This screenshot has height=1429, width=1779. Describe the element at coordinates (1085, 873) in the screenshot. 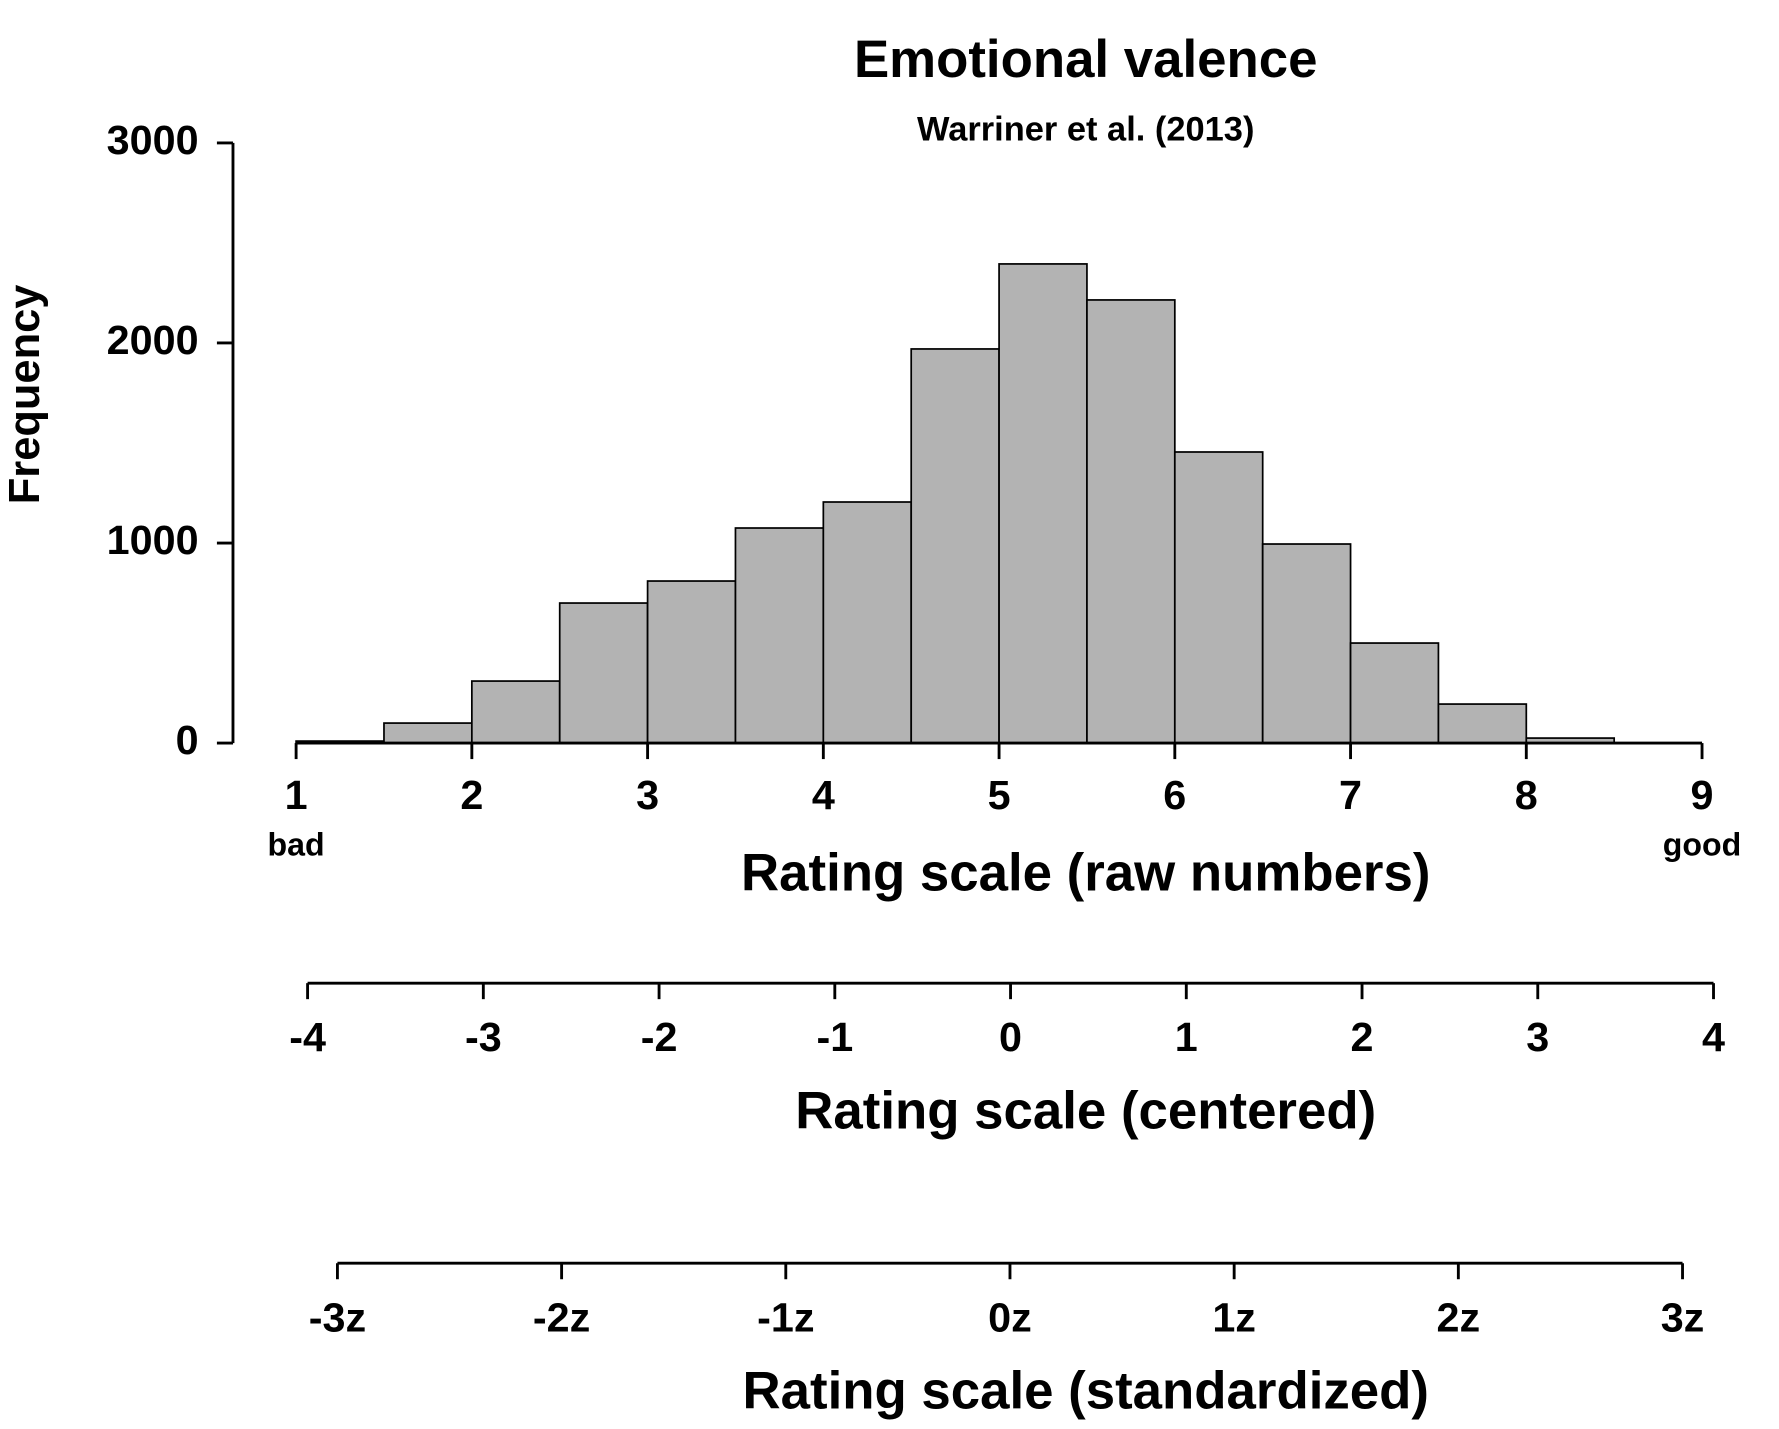

I see `x-axis-label: Rating scale (raw numbers)` at that location.